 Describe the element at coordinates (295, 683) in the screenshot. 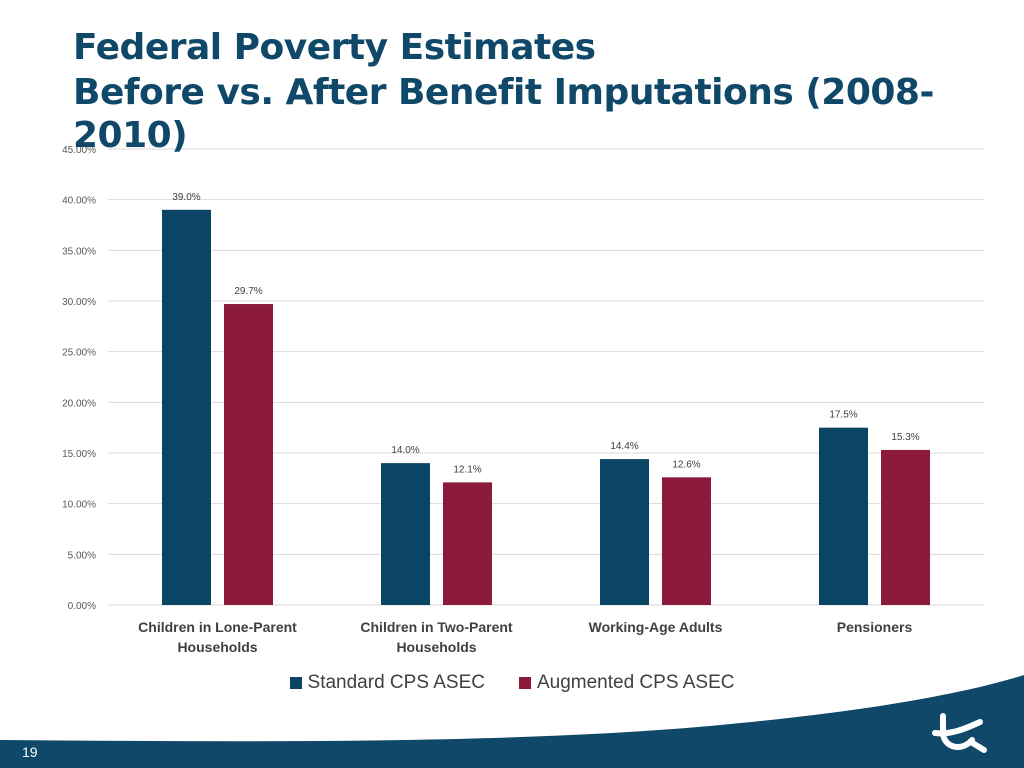

I see `legend-swatch-standard` at that location.